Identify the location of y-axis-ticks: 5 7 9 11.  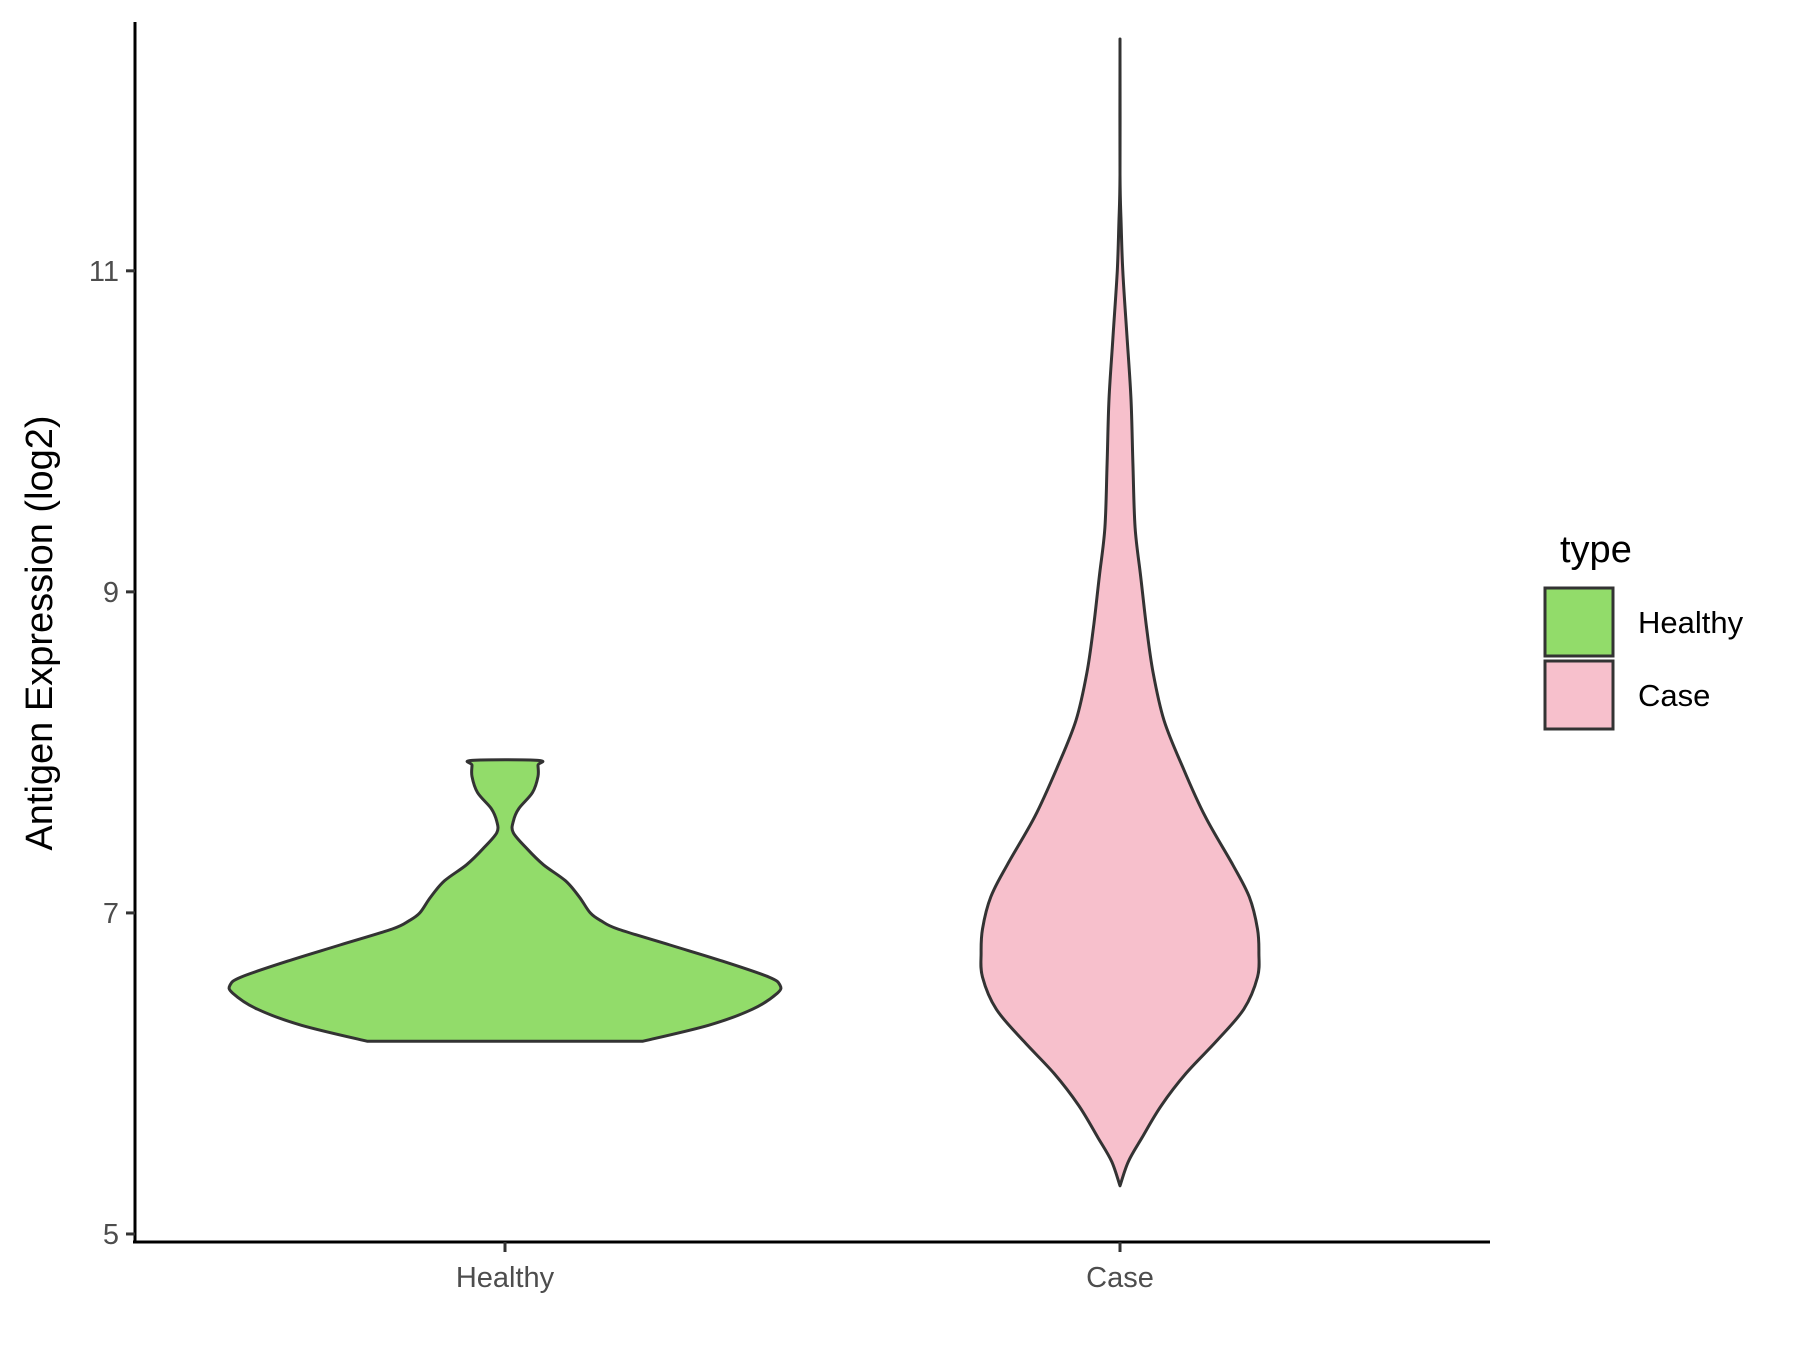
(112, 753).